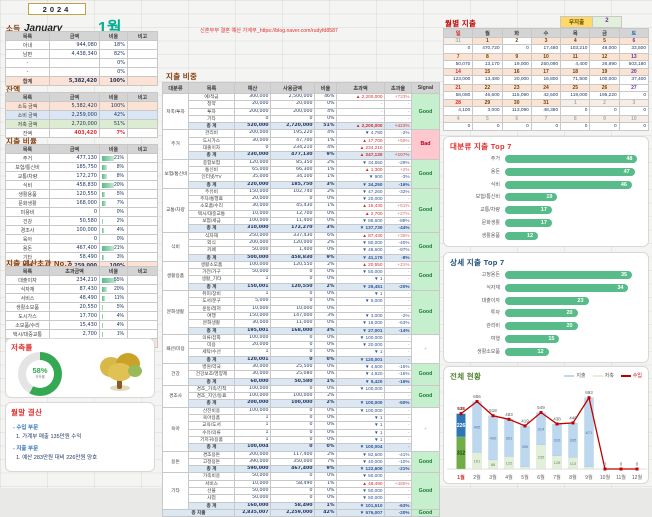 This screenshot has height=517, width=652. What do you see at coordinates (292, 484) in the screenshot?
I see `used-amount-cell: 58,490` at bounding box center [292, 484].